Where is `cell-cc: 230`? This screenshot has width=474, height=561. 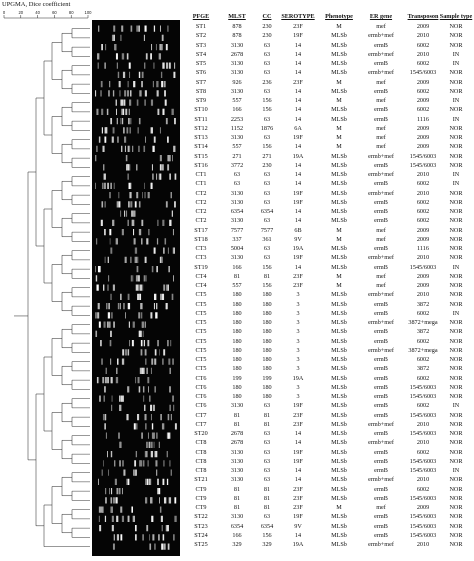 cell-cc: 230 is located at coordinates (267, 165).